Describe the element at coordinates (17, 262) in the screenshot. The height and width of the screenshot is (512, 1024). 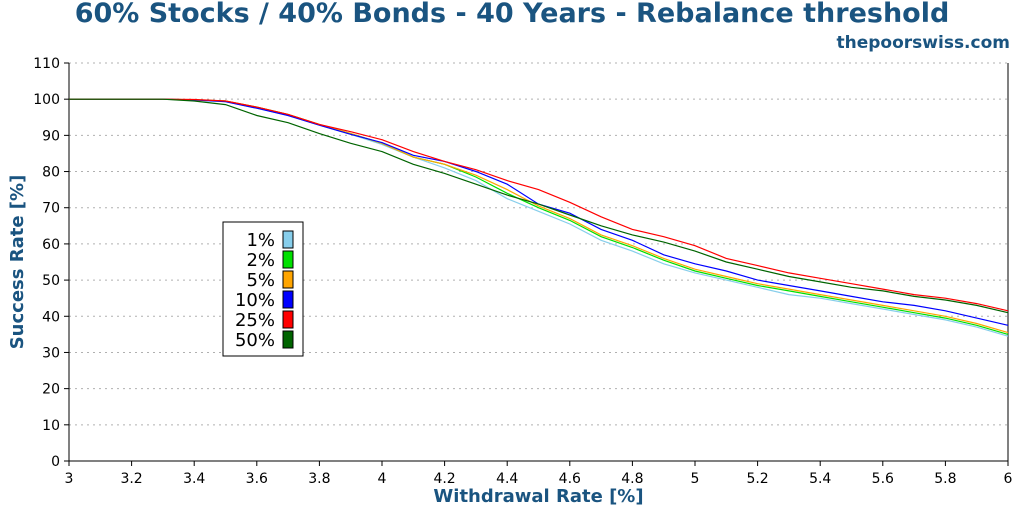
I see `y-axis-title: Success Rate [%]` at that location.